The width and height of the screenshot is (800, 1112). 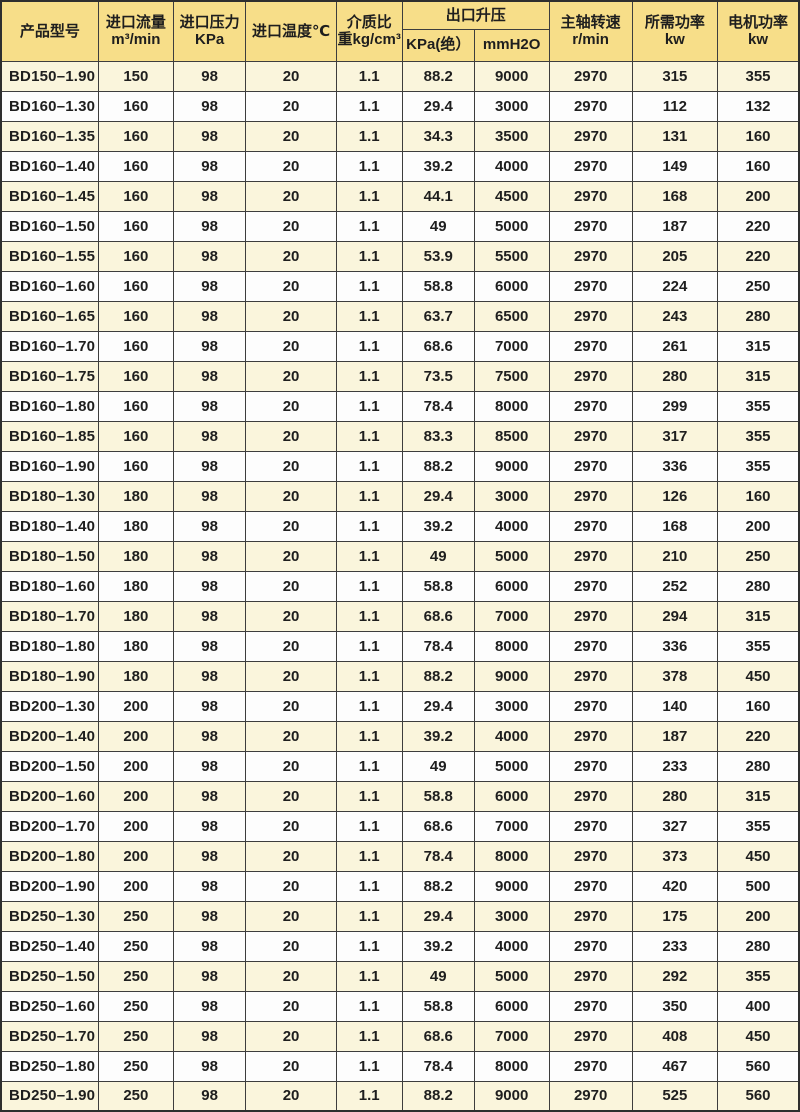 I want to click on table-row: BD160–1.75 160 98 20 1.1 73.5 7500 2970 280 315, so click(x=400, y=376).